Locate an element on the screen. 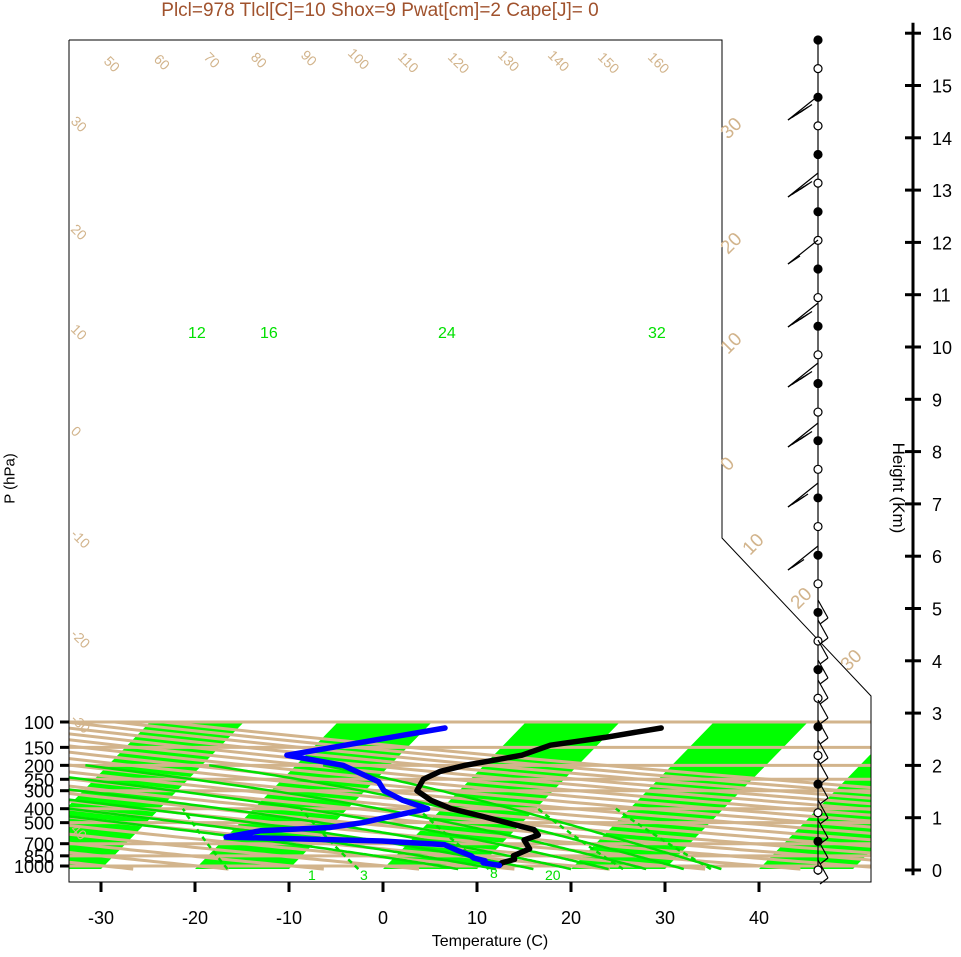 This screenshot has height=957, width=961. x-tick-label: -10 is located at coordinates (289, 918).